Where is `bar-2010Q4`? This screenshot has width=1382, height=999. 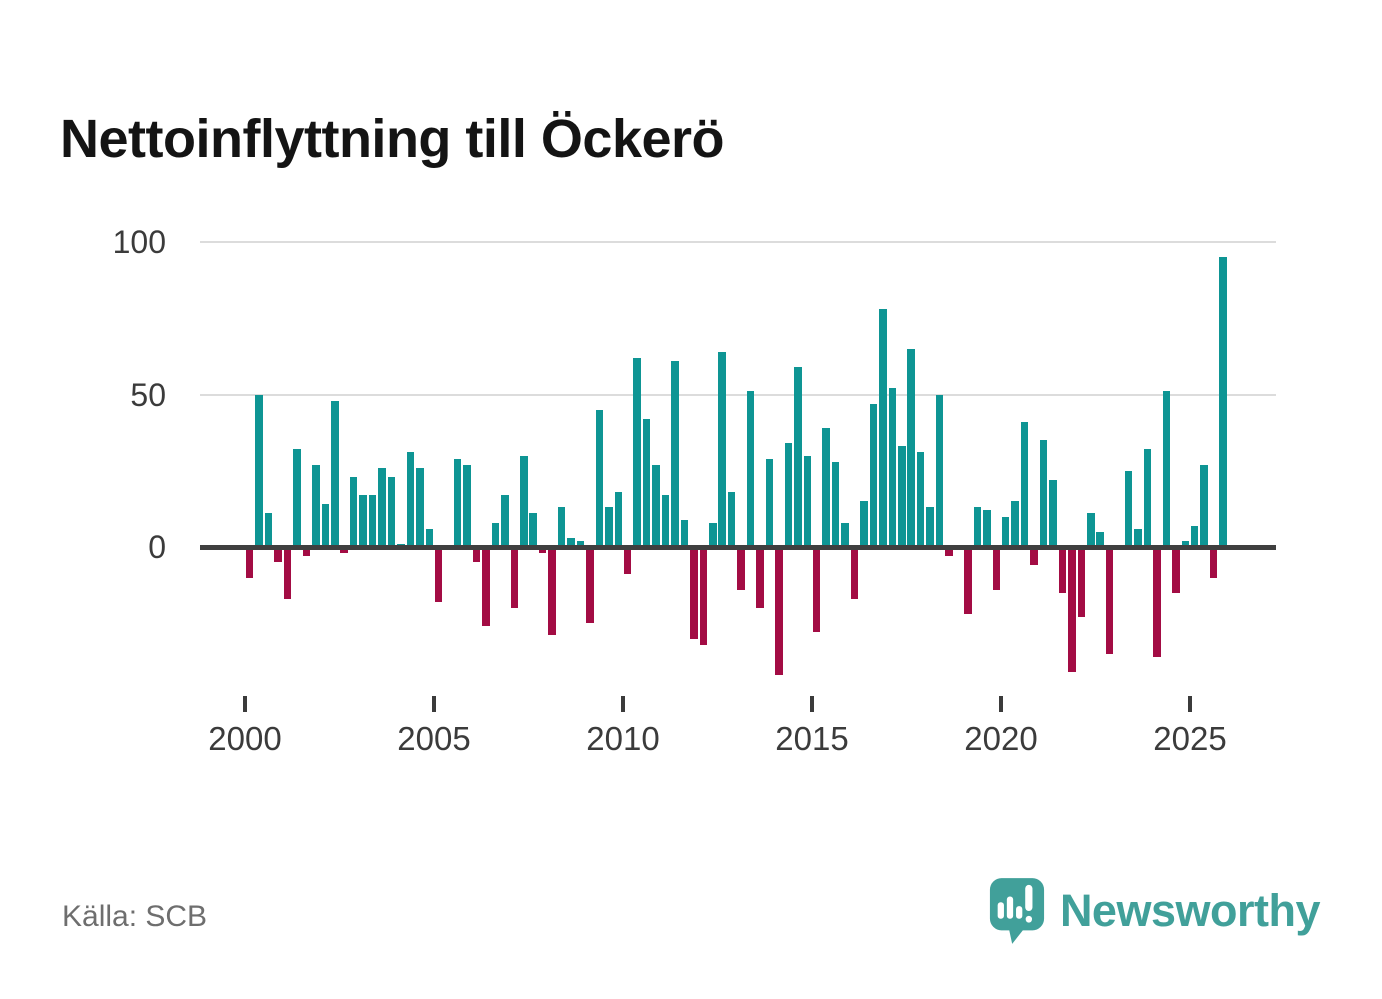 bar-2010Q4 is located at coordinates (656, 505).